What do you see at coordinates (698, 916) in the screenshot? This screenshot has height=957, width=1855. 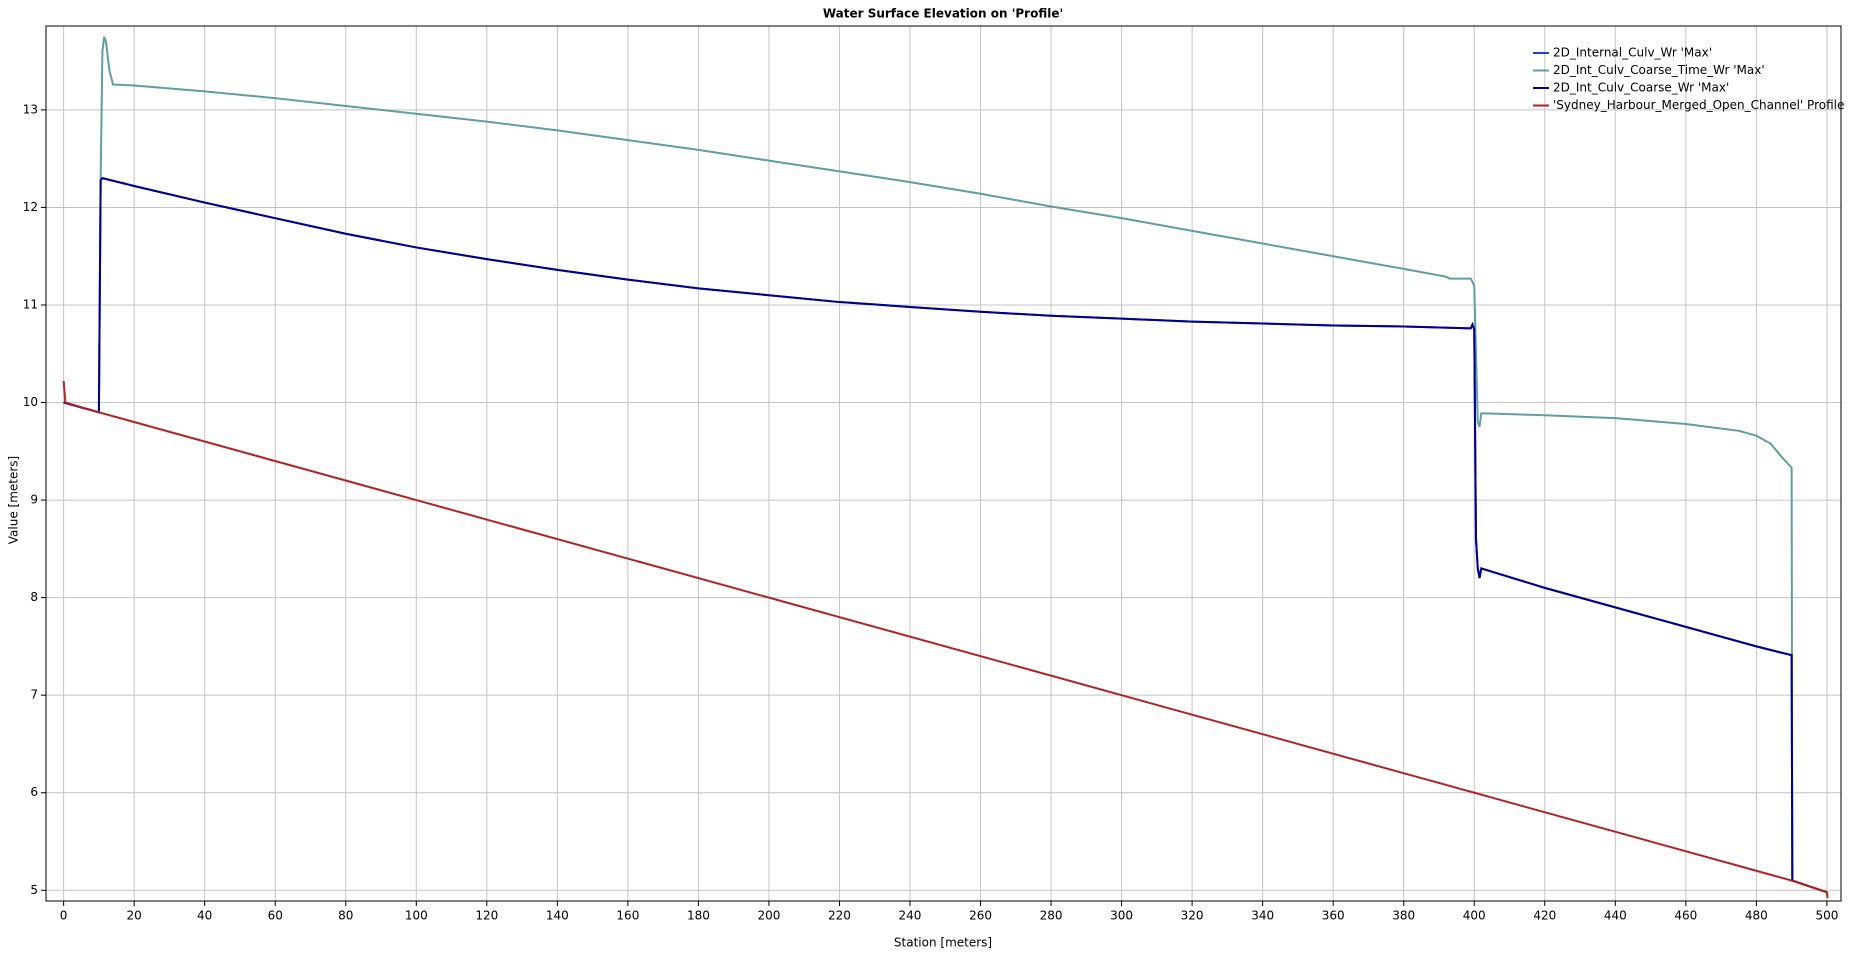 I see `x-tick-label: 180` at bounding box center [698, 916].